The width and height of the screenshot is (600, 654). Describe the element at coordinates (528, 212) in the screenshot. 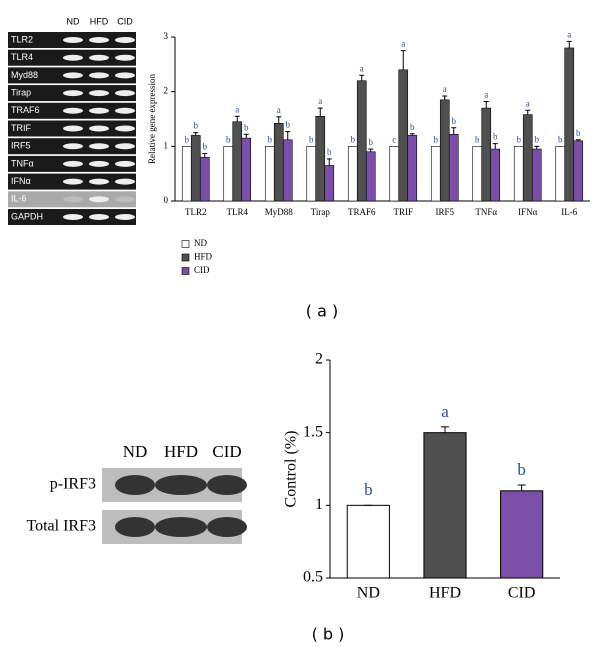

I see `x-tick-label: IFNα` at that location.